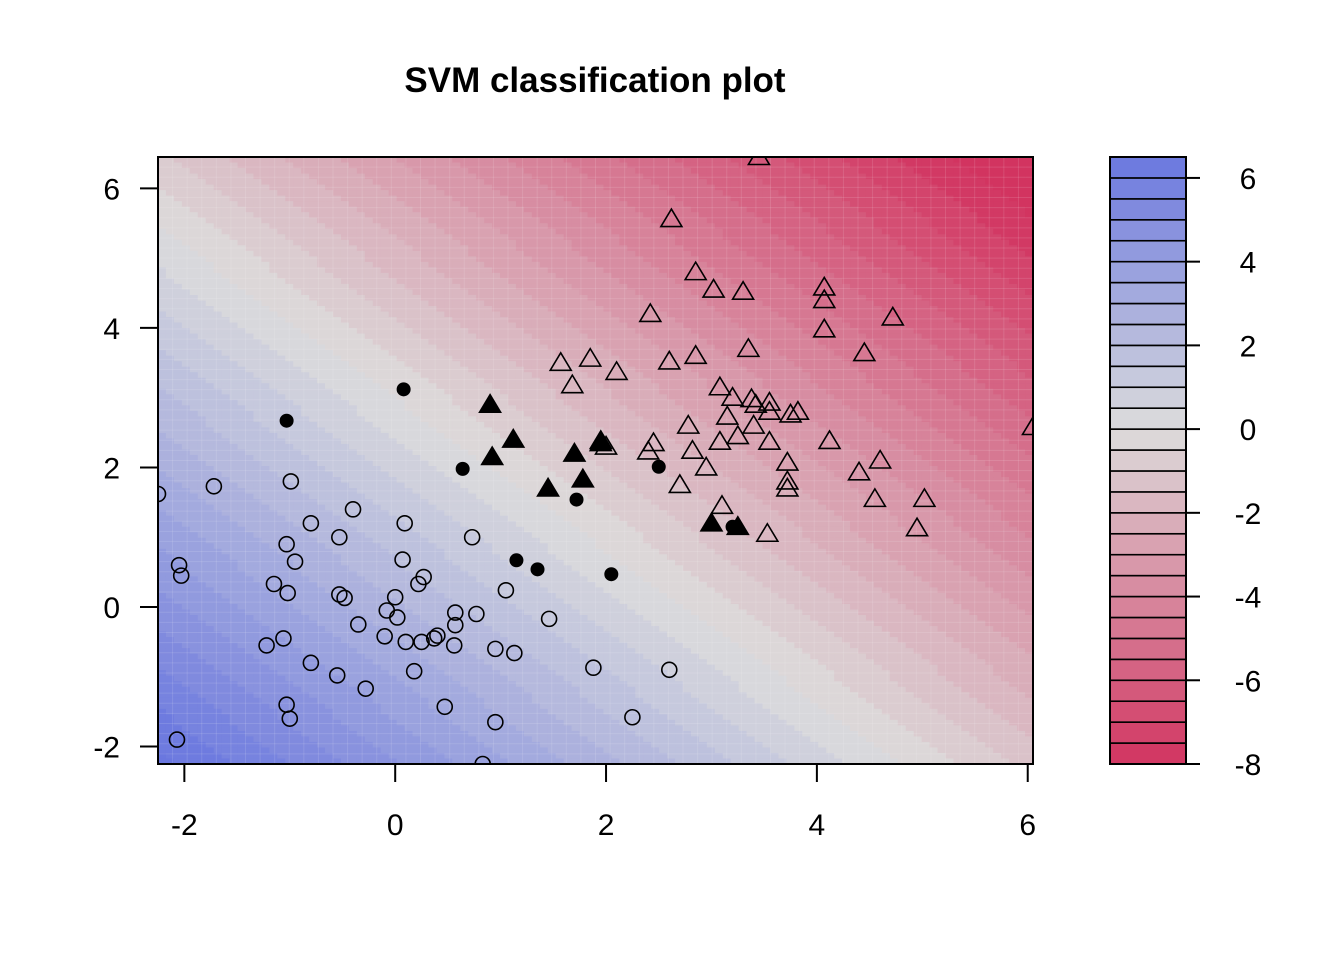  I want to click on y-tick-label: 6, so click(111, 189).